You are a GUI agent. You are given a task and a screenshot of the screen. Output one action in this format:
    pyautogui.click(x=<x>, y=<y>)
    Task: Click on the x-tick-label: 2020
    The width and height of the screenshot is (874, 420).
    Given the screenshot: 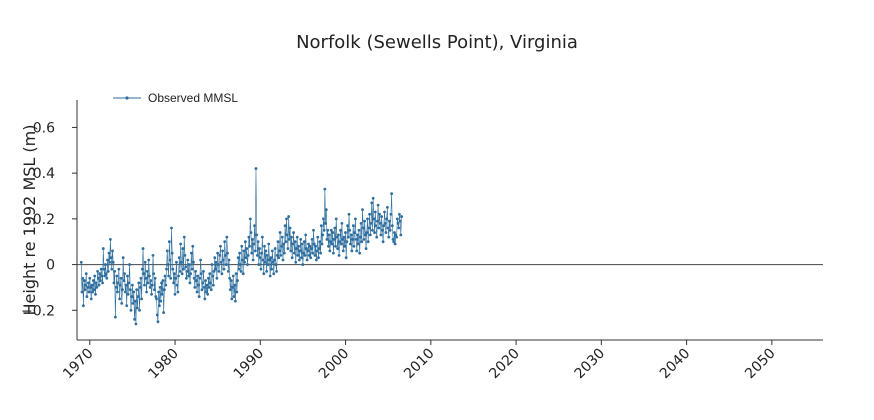 What is the action you would take?
    pyautogui.click(x=504, y=364)
    